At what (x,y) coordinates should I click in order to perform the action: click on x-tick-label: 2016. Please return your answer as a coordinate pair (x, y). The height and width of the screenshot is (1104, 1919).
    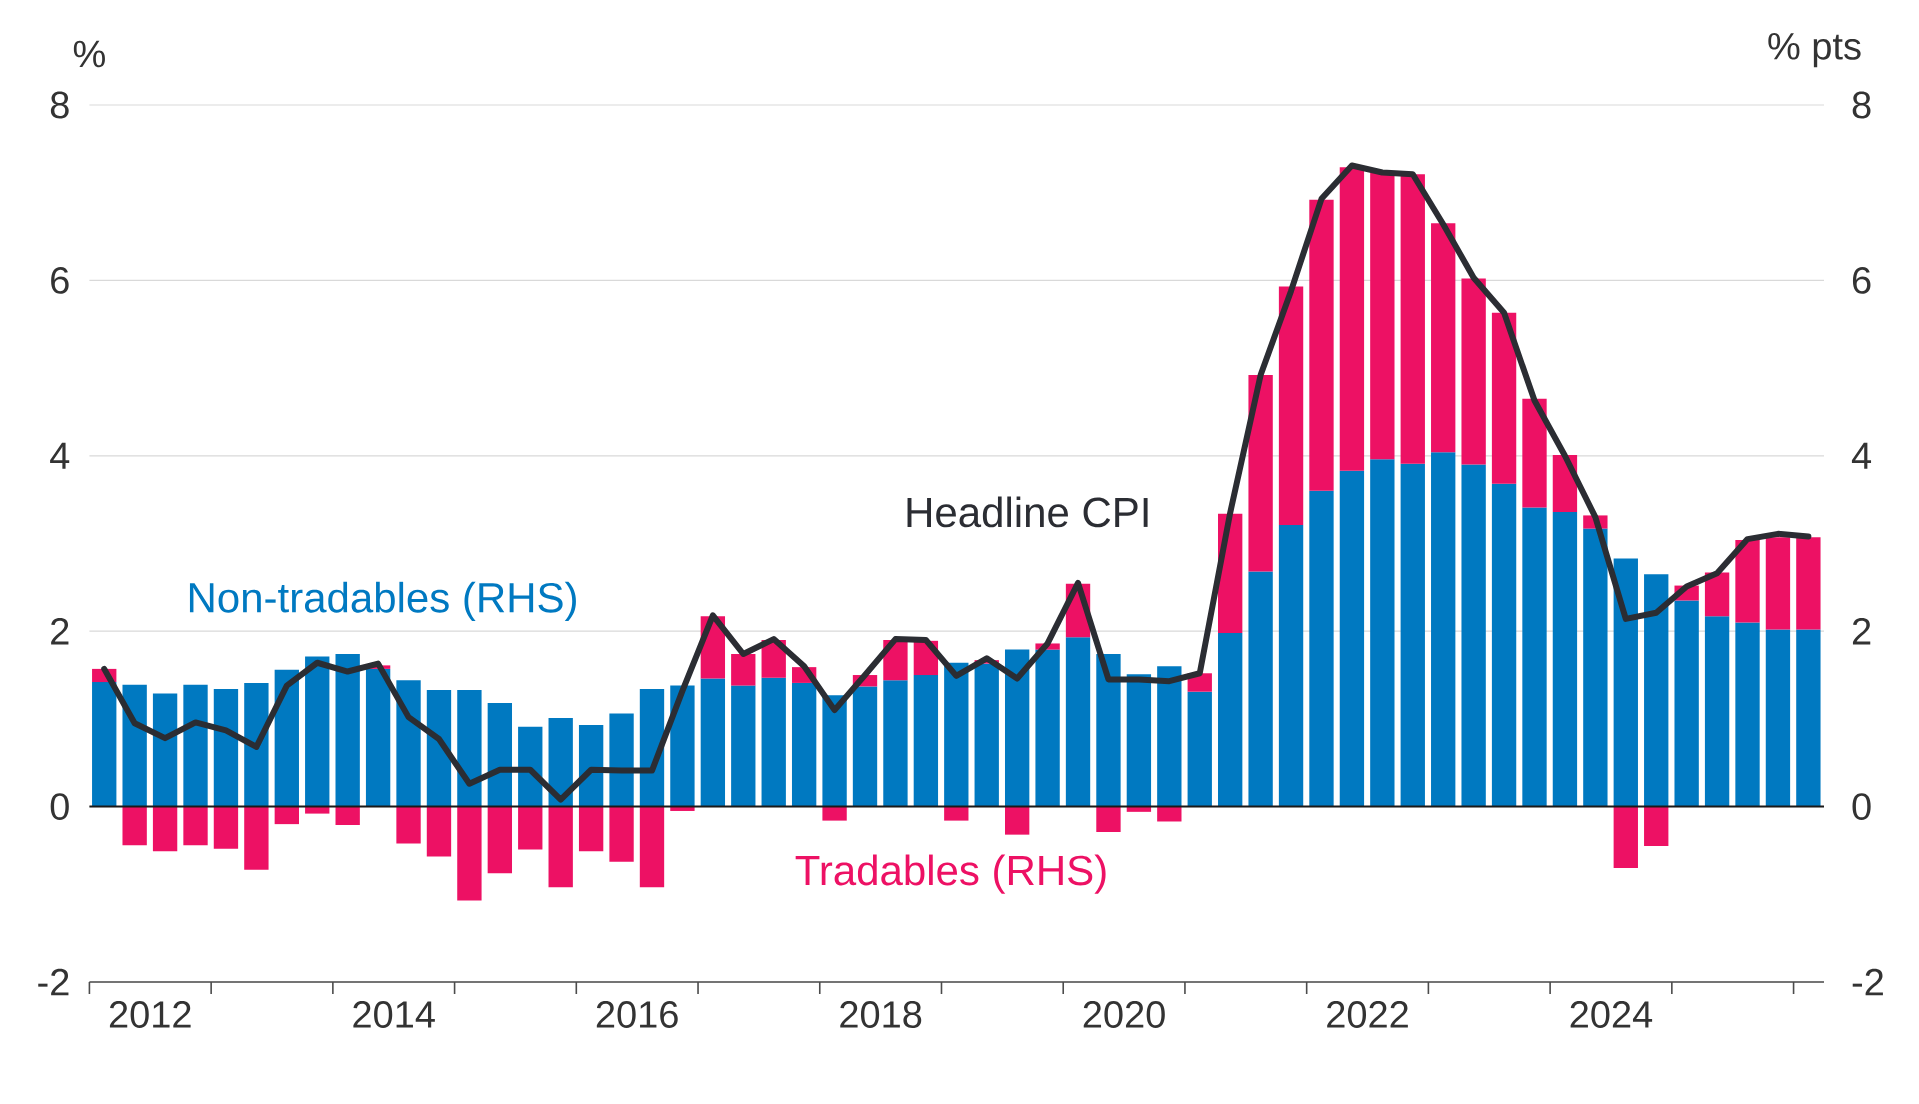
    Looking at the image, I should click on (637, 1014).